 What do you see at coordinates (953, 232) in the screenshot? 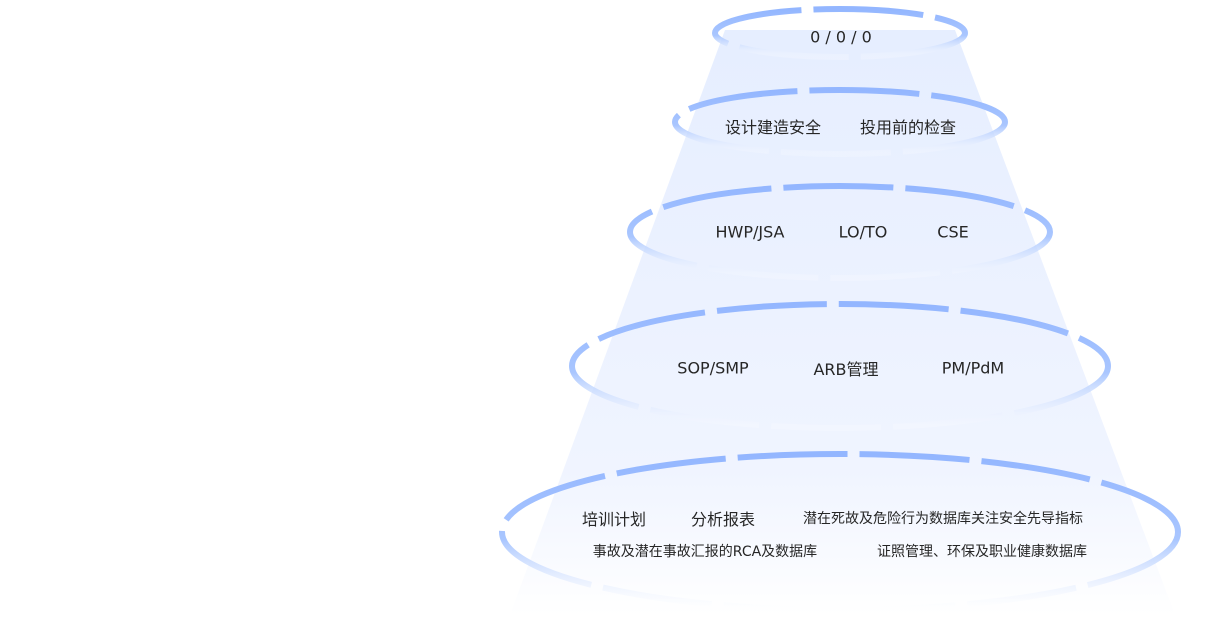
I see `level-3-item: CSE` at bounding box center [953, 232].